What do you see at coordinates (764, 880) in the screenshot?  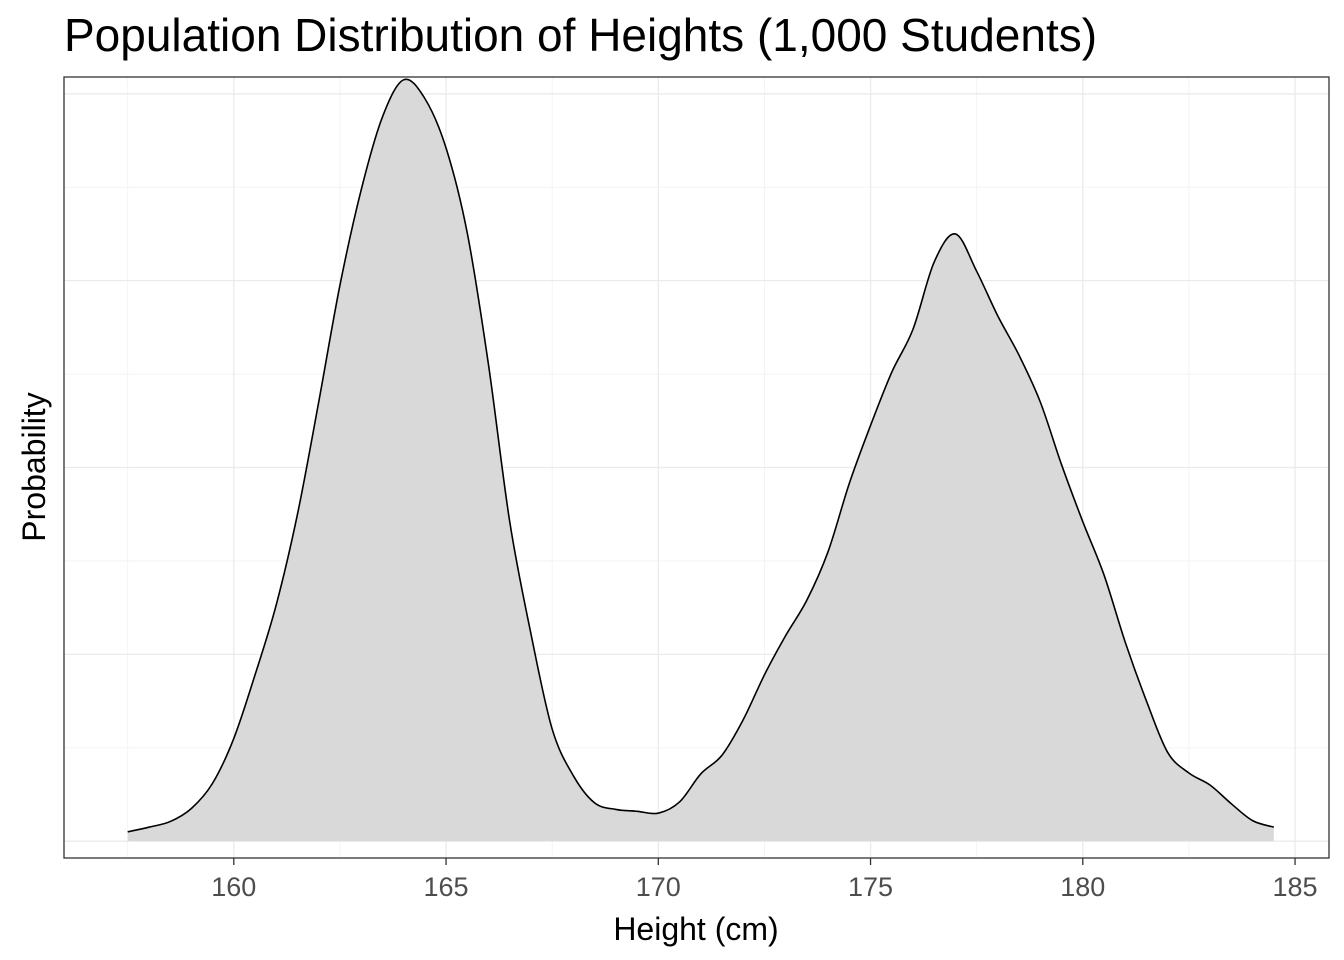 I see `x-axis-ticks: 160 165 170 175 180 185` at bounding box center [764, 880].